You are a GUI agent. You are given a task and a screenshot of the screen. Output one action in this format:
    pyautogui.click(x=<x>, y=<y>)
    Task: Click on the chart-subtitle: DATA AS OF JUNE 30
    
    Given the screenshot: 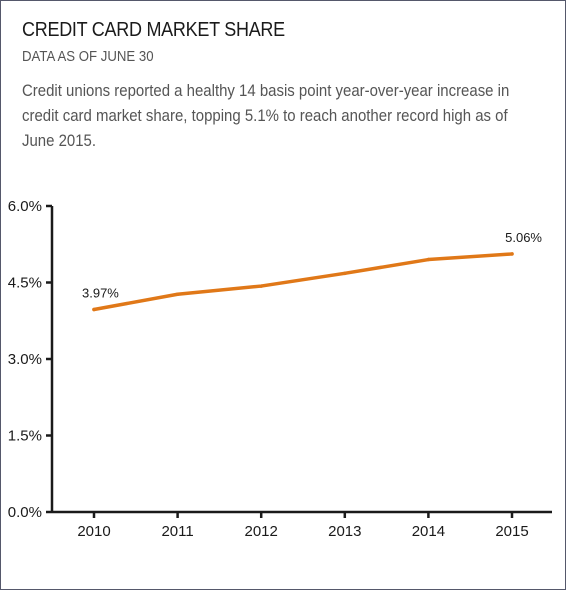 What is the action you would take?
    pyautogui.click(x=88, y=56)
    